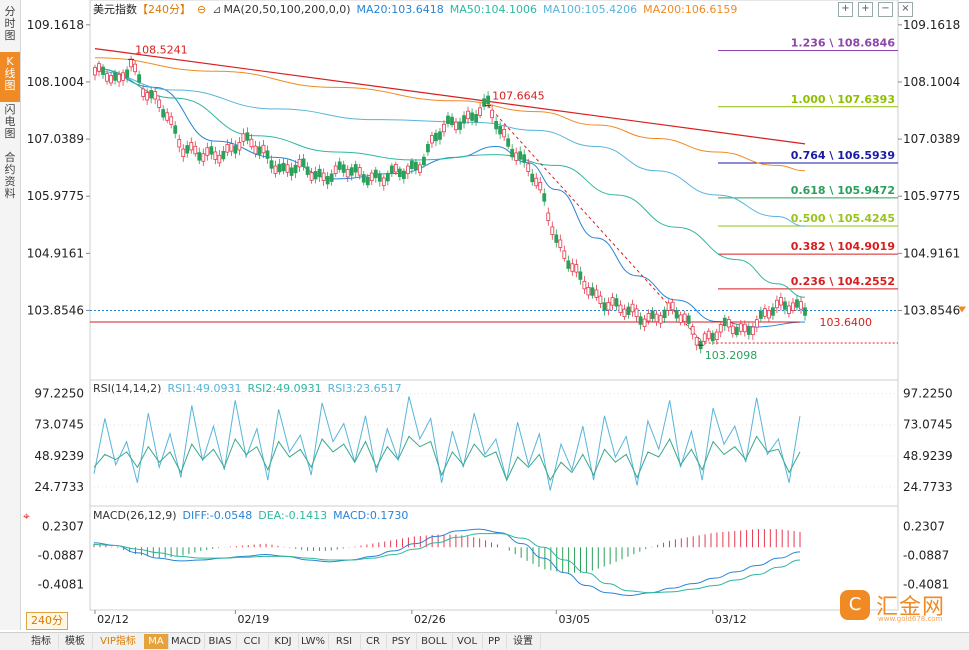  I want to click on toolbar-boll-button: BOLL, so click(434, 641).